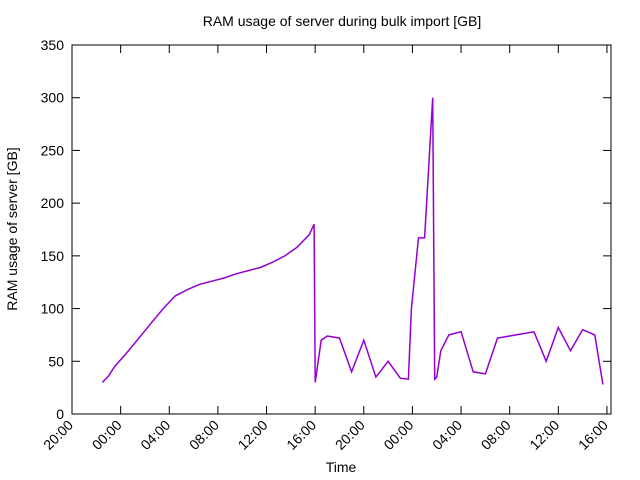 The height and width of the screenshot is (480, 640). I want to click on y-tick-label: 50, so click(56, 361).